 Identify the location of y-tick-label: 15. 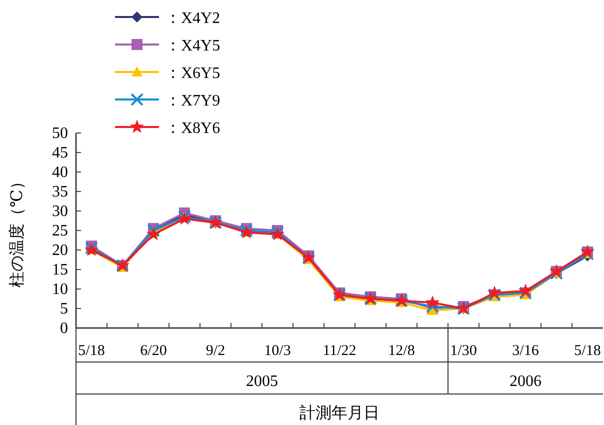
(60, 270).